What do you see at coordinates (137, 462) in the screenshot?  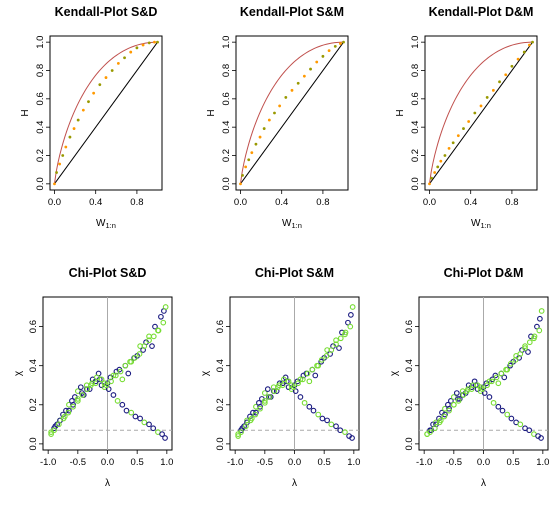 I see `x-tick-label: 0.5` at bounding box center [137, 462].